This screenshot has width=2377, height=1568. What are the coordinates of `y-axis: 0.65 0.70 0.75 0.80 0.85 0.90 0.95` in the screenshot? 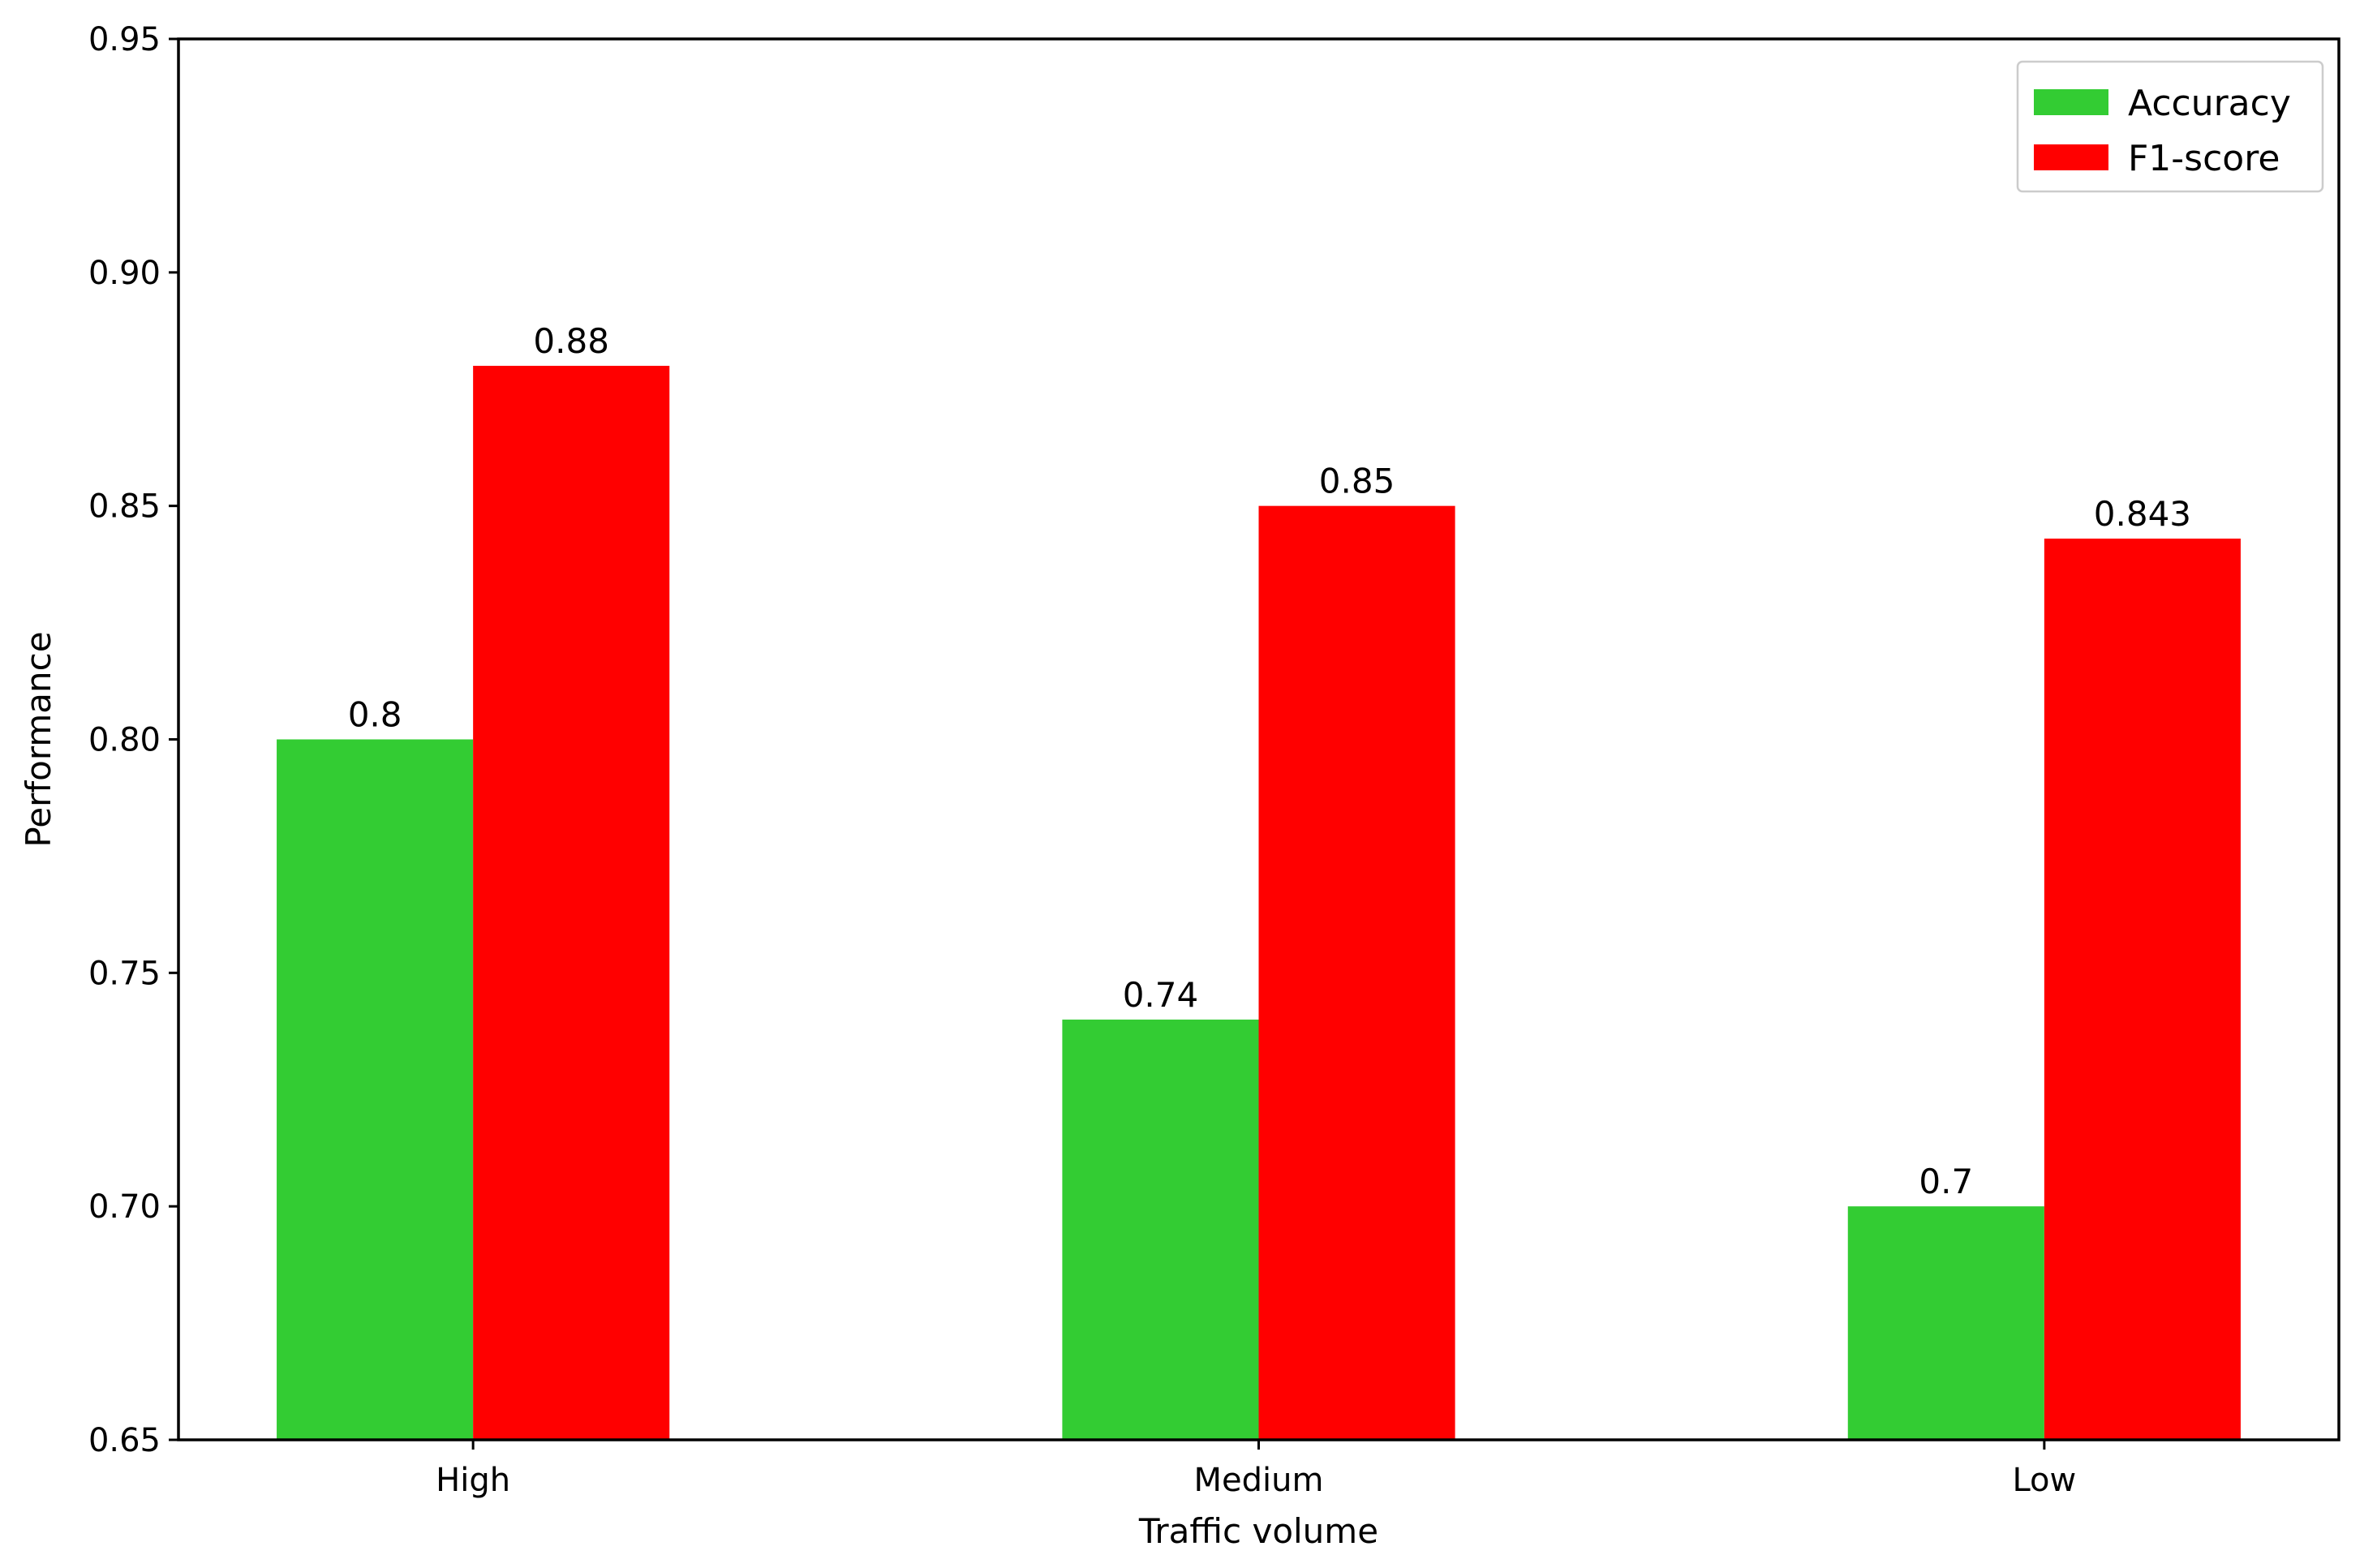 It's located at (133, 740).